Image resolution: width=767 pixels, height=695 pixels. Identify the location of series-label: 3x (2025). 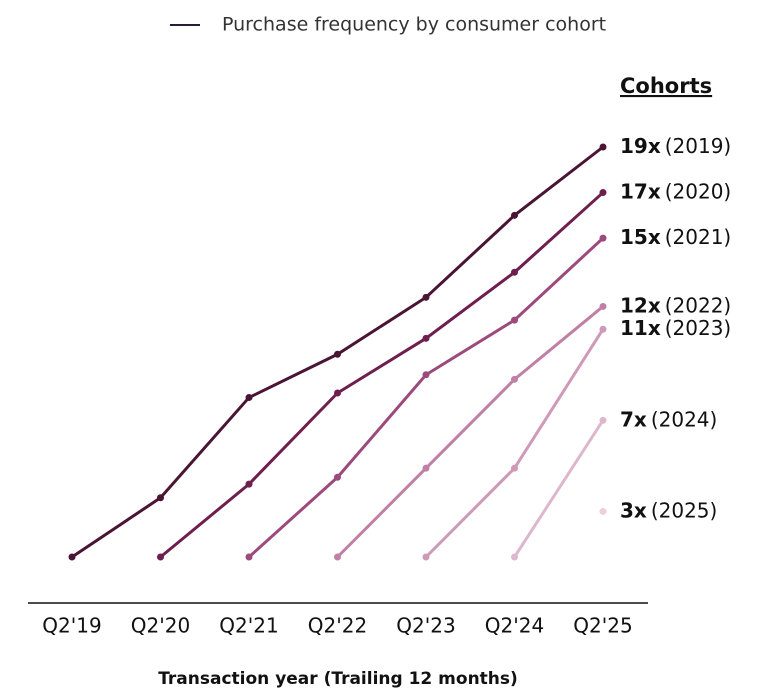
(668, 510).